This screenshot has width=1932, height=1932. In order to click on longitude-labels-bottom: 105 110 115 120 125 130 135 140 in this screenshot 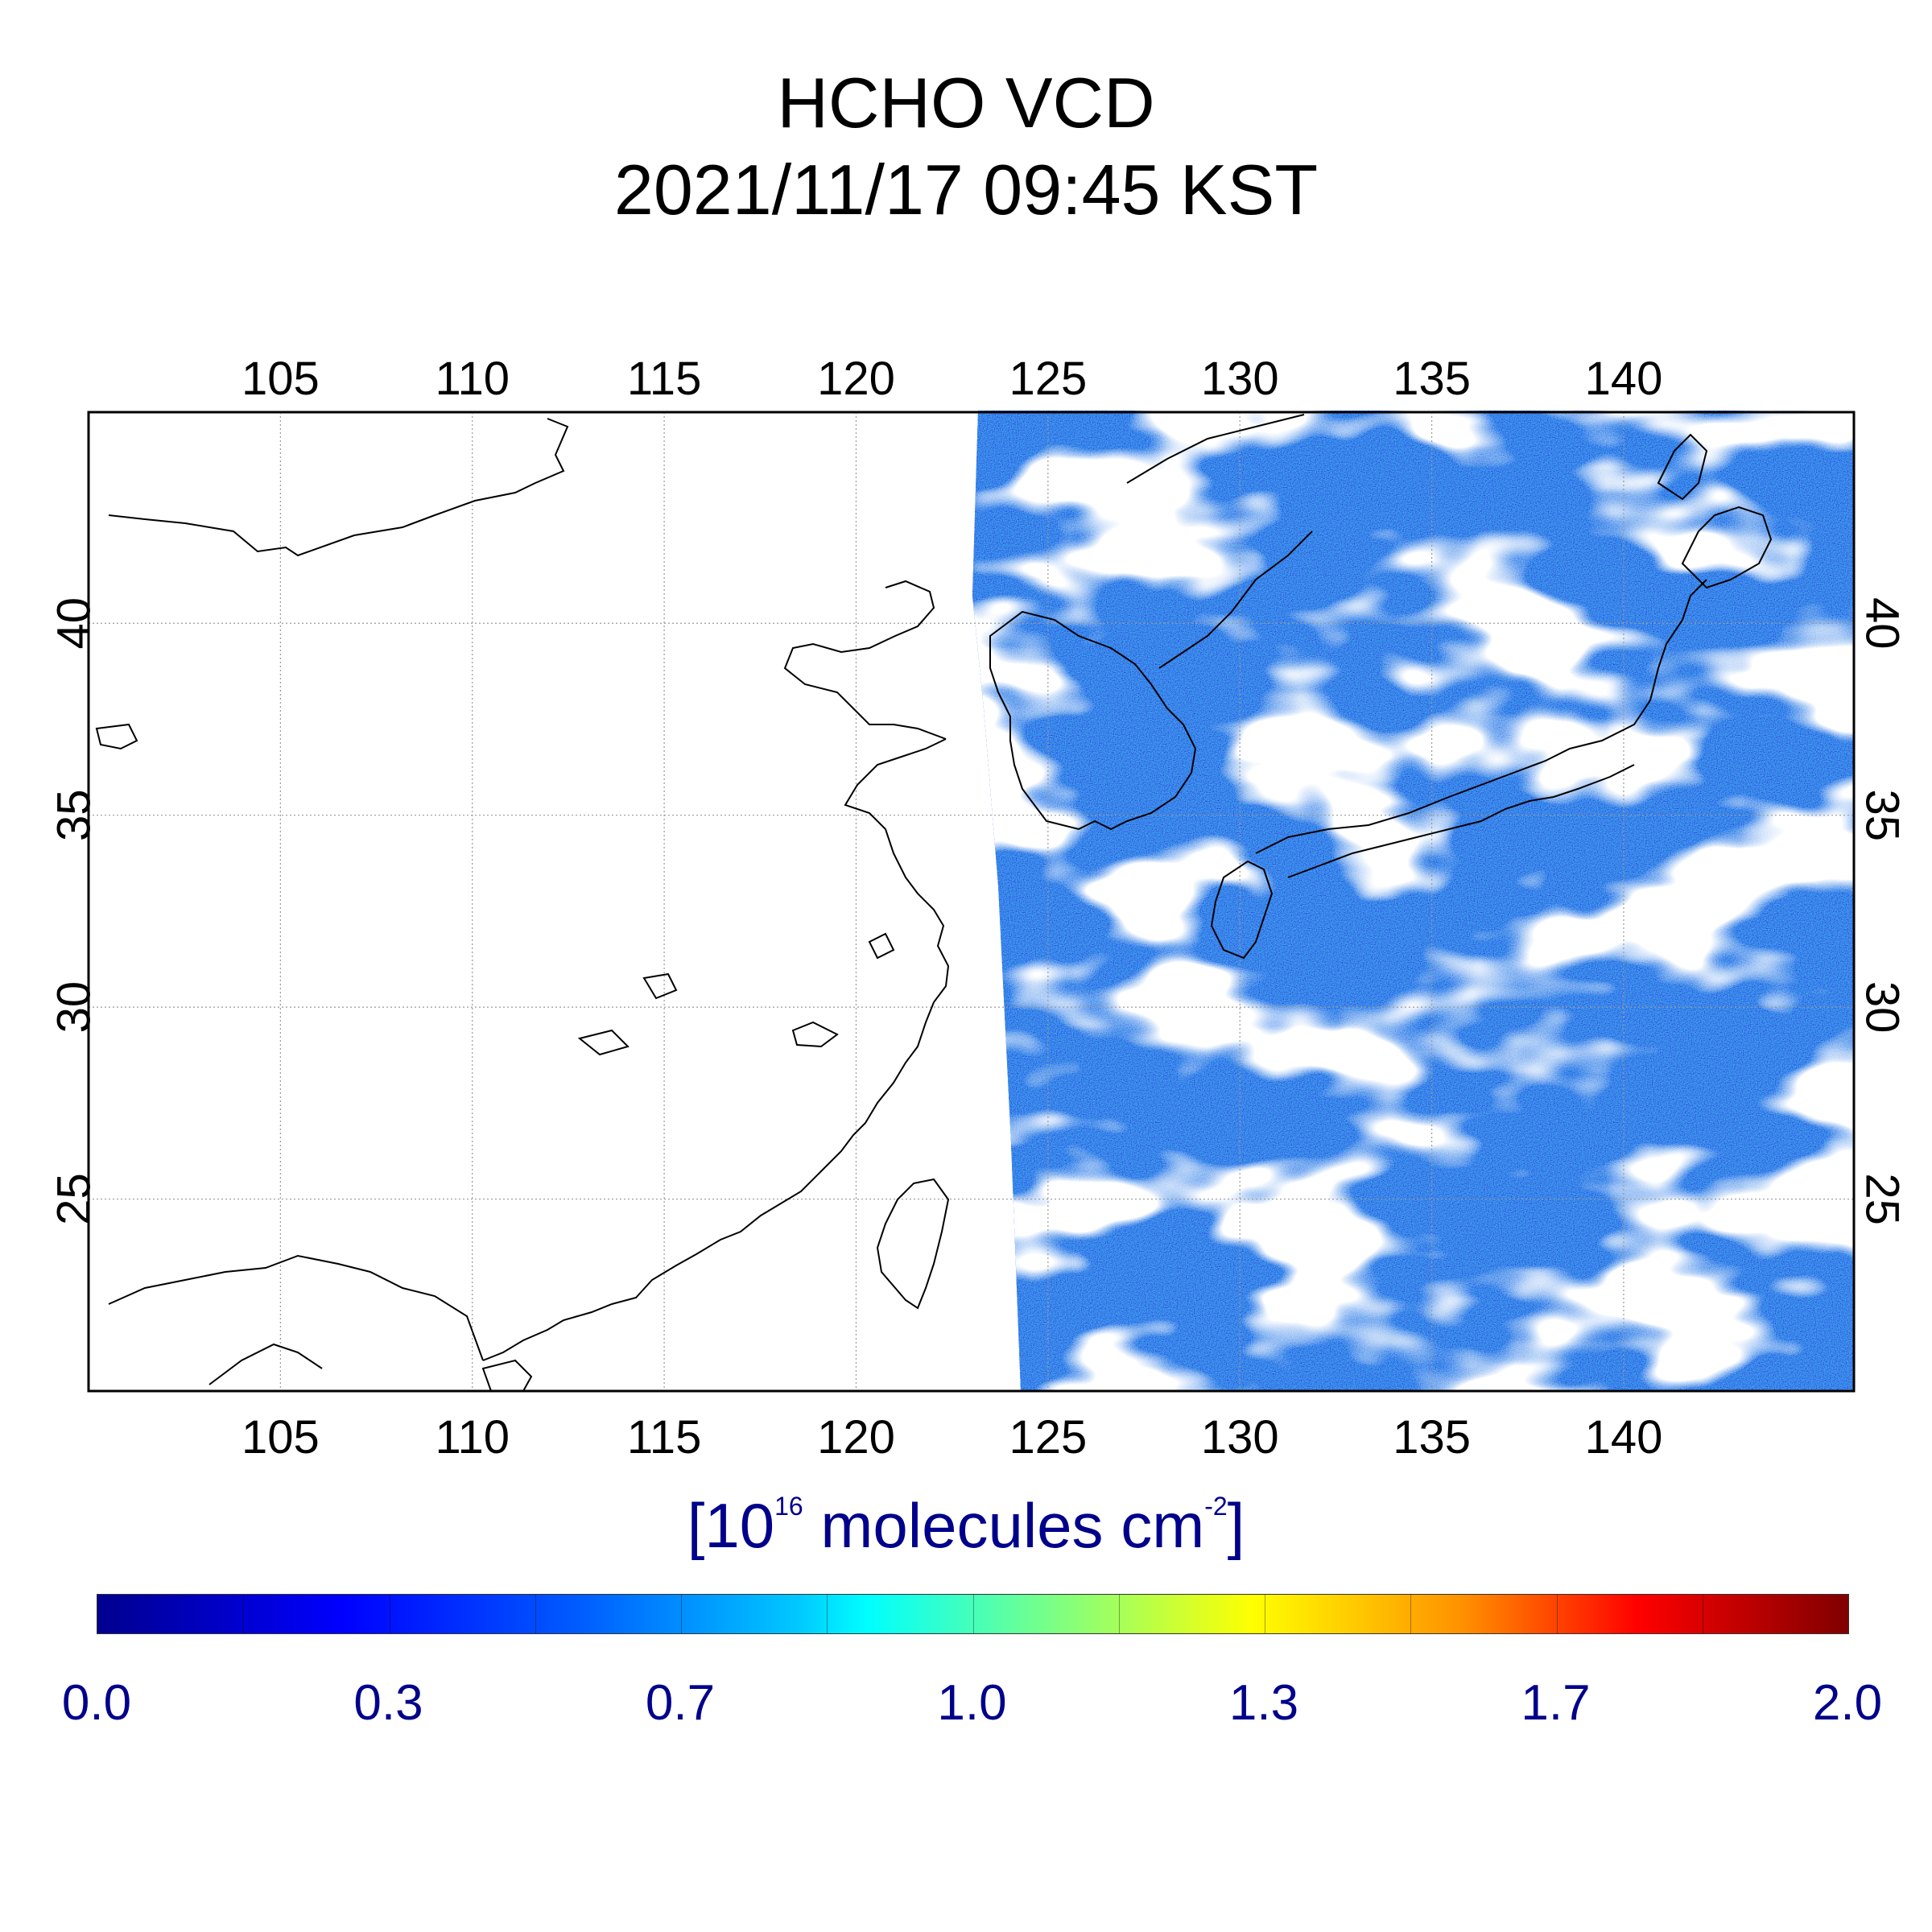, I will do `click(952, 1437)`.